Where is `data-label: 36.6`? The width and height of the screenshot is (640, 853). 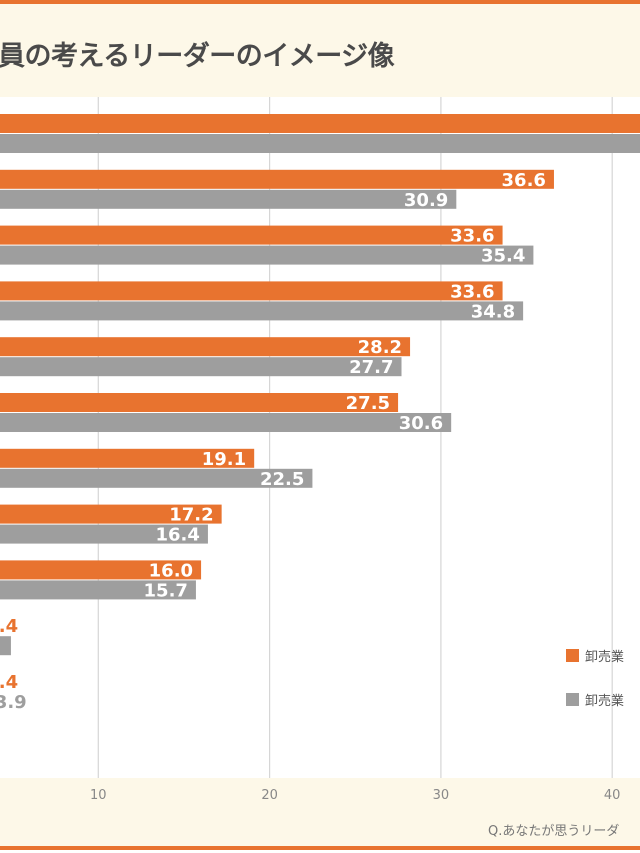 data-label: 36.6 is located at coordinates (524, 180).